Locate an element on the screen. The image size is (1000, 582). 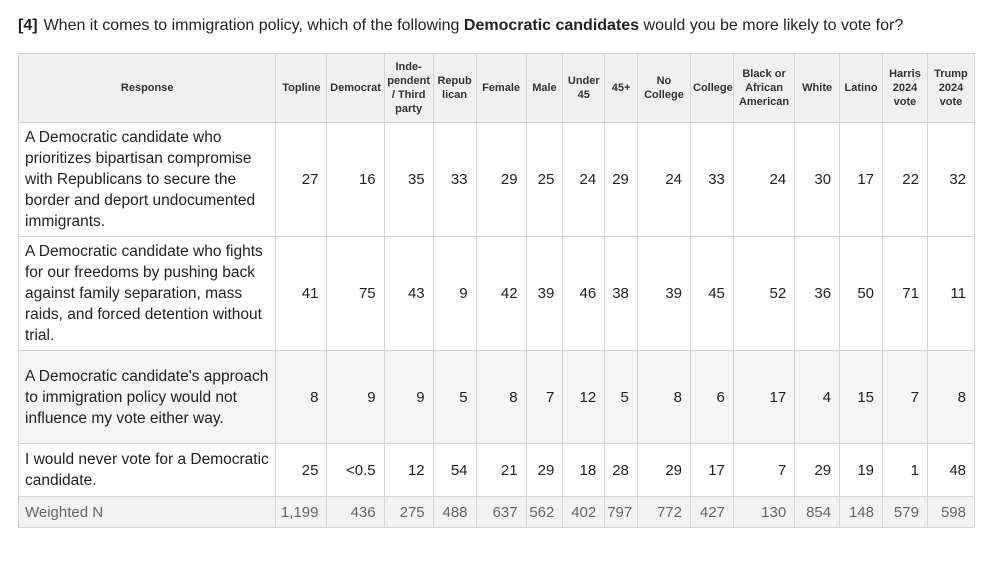
value-cell: 21 is located at coordinates (501, 470).